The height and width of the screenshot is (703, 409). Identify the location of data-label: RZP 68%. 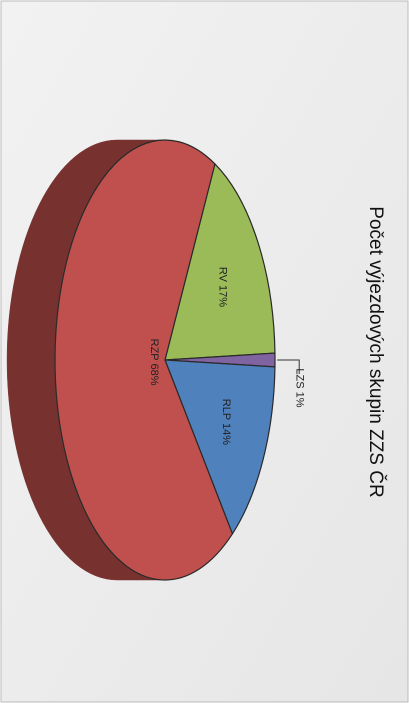
(154, 362).